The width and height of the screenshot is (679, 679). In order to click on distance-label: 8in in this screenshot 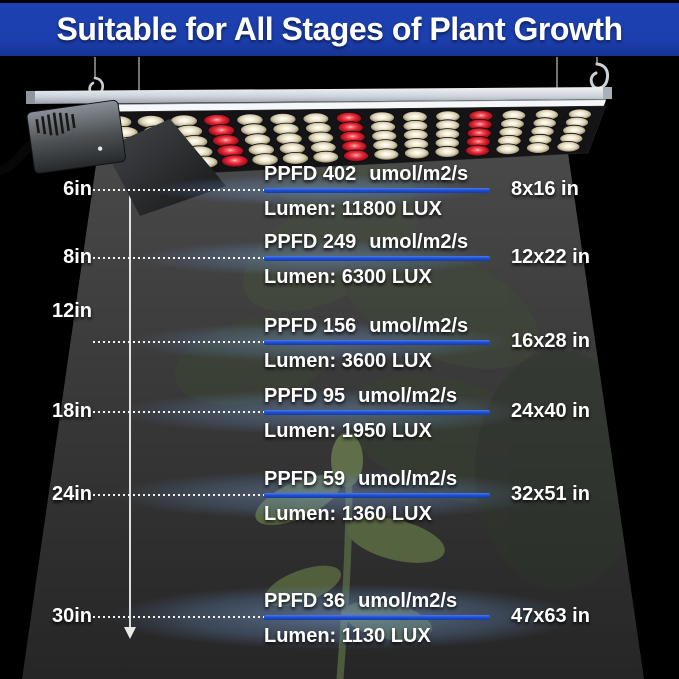, I will do `click(77, 257)`.